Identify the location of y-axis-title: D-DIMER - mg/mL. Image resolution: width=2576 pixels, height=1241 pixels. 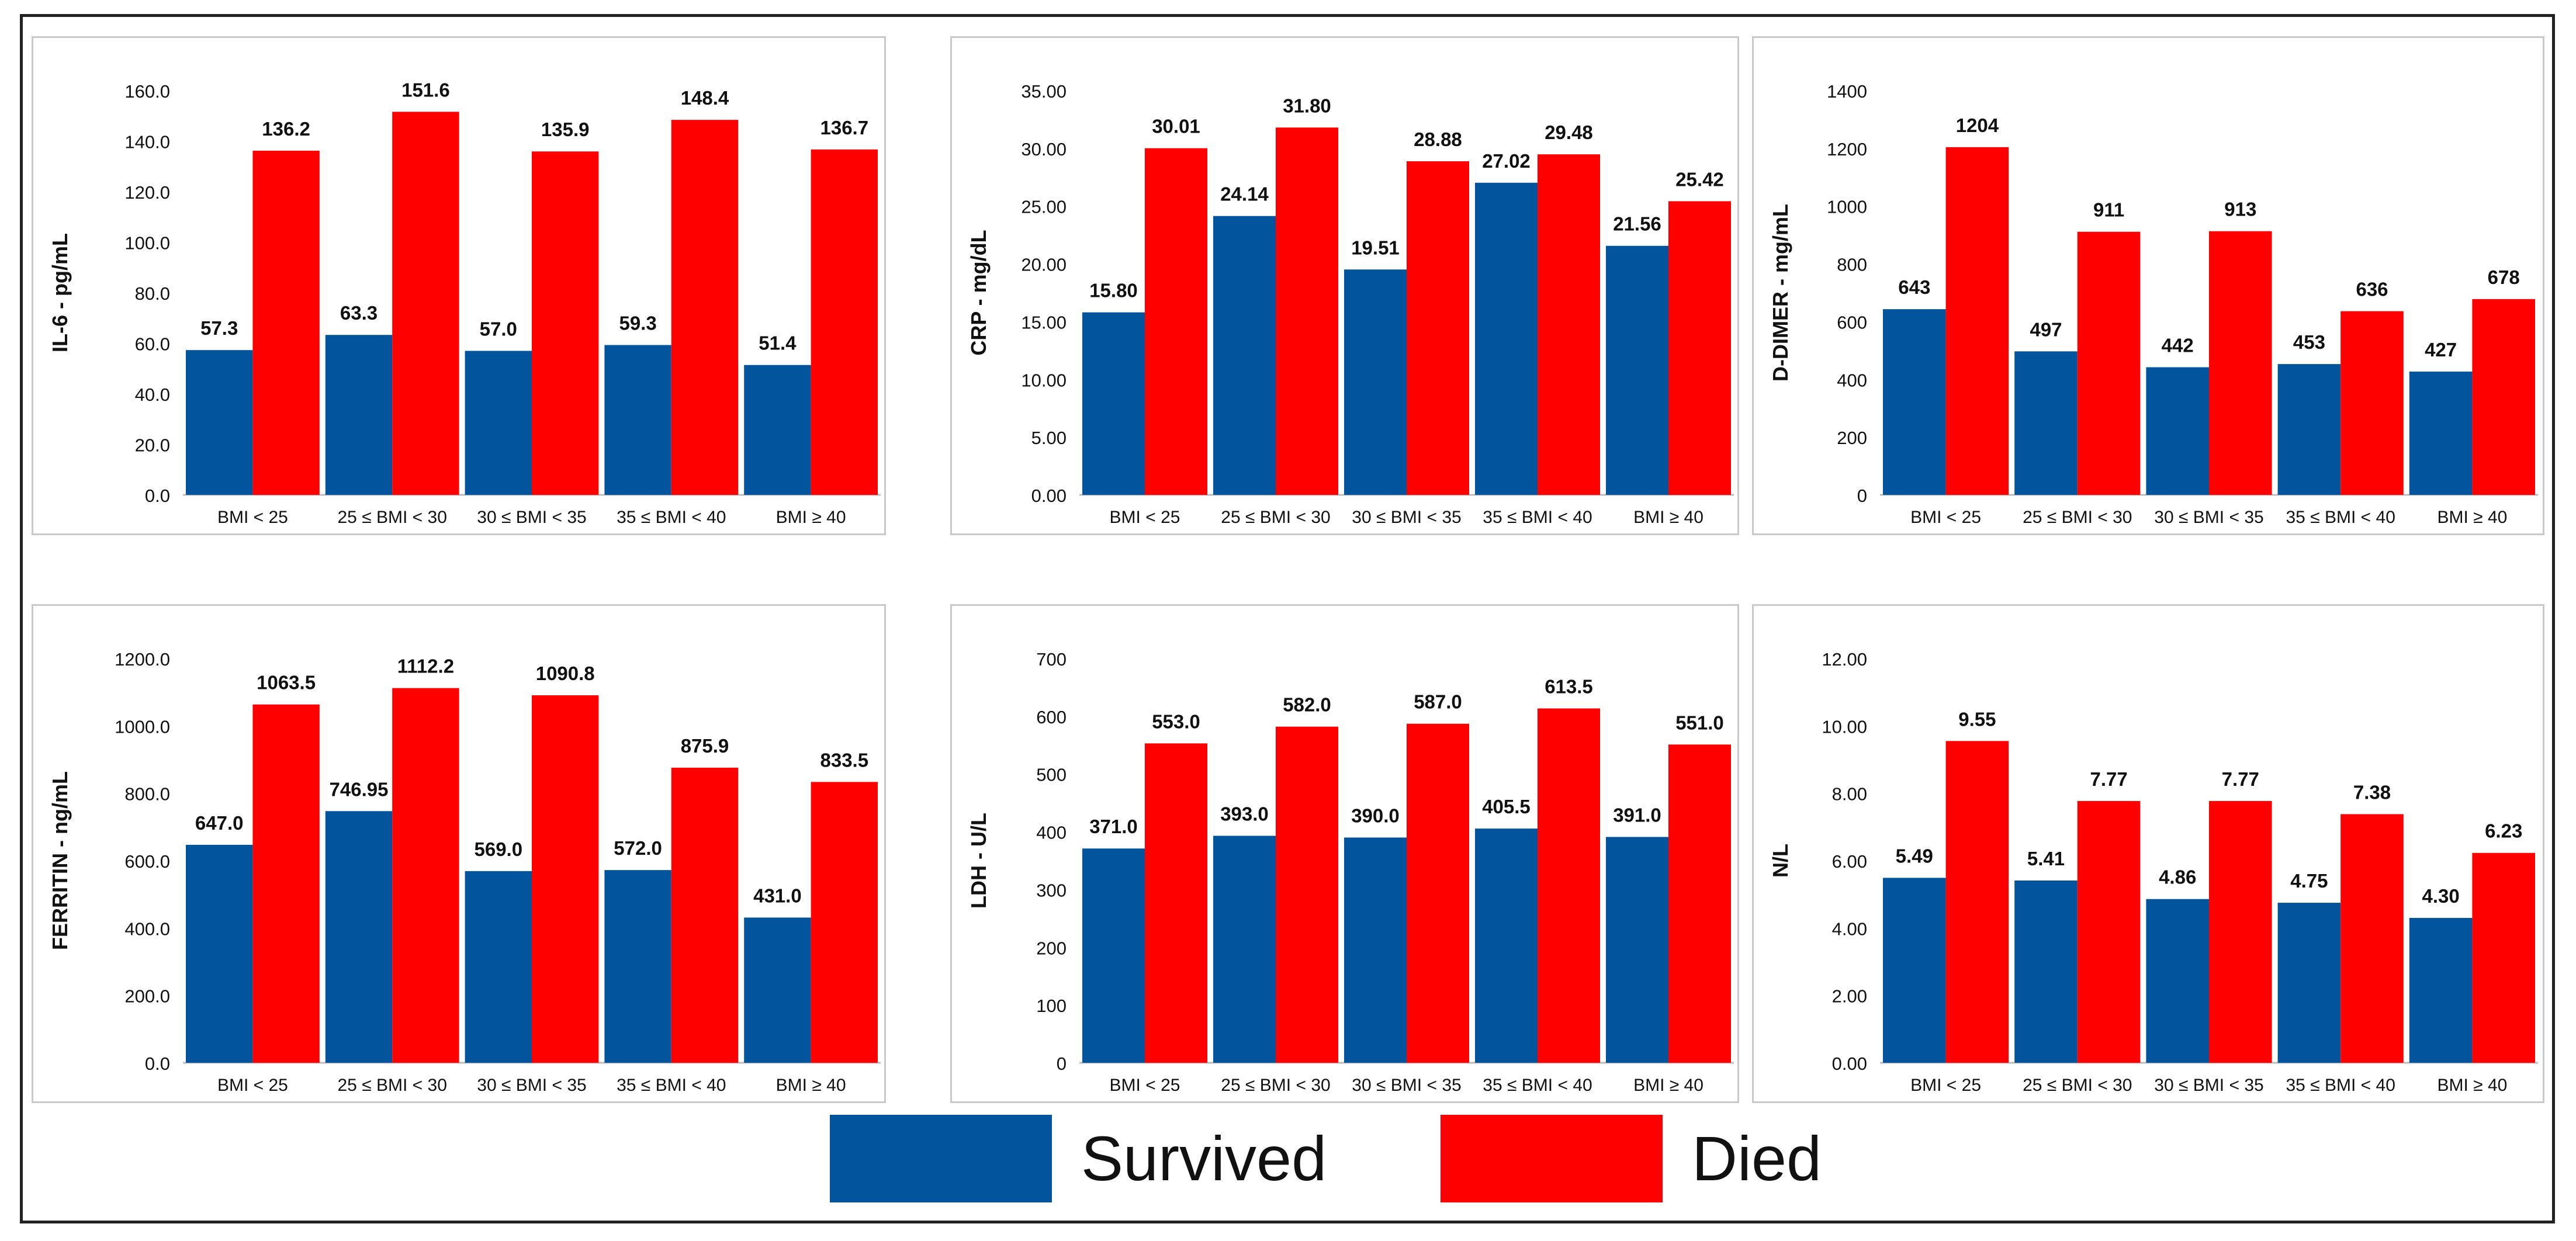
(1780, 293).